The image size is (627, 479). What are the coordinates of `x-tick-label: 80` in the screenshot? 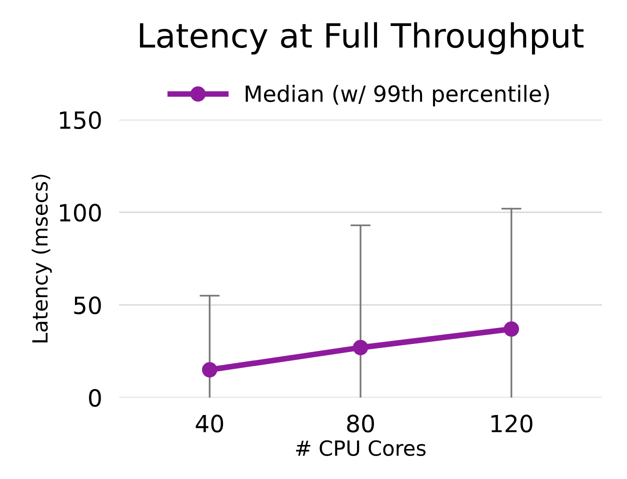 It's located at (360, 423).